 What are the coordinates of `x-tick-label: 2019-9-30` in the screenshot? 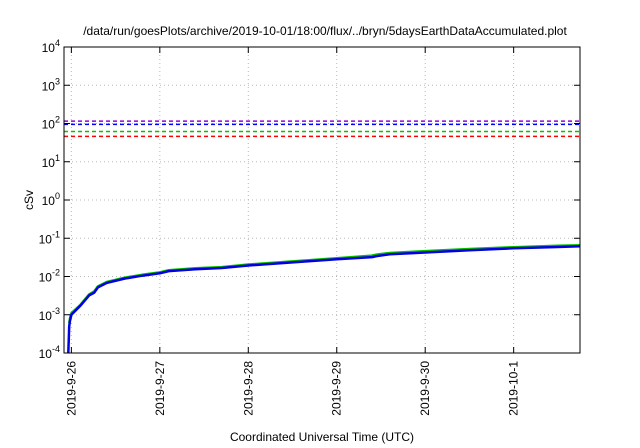 It's located at (425, 388).